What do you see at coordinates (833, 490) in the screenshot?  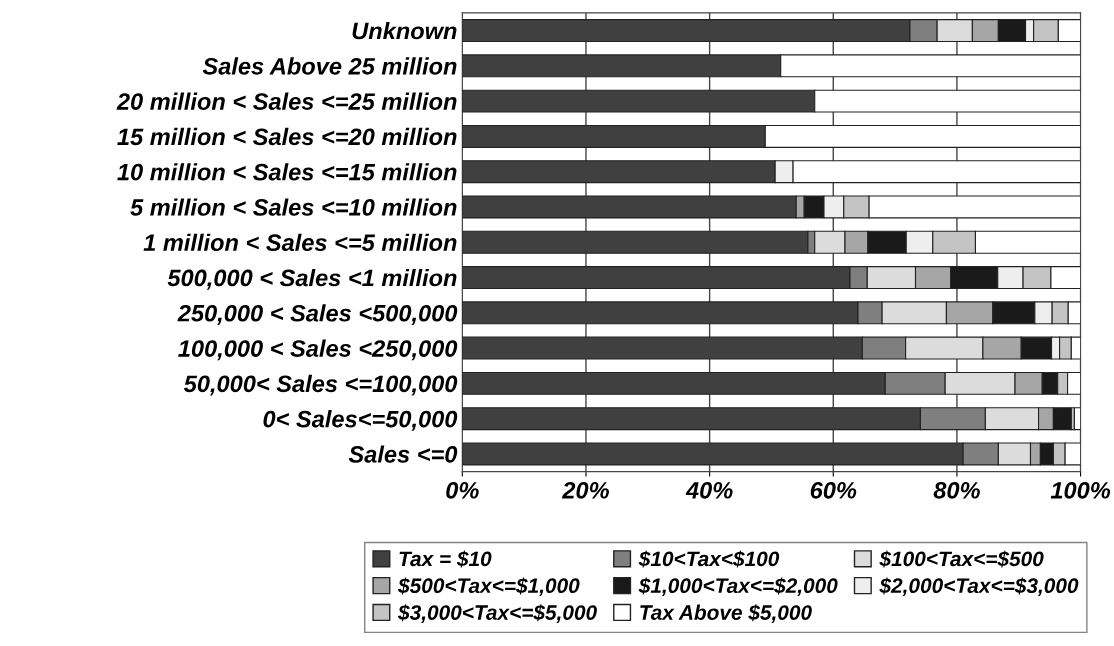 I see `x-tick-label: 60%` at bounding box center [833, 490].